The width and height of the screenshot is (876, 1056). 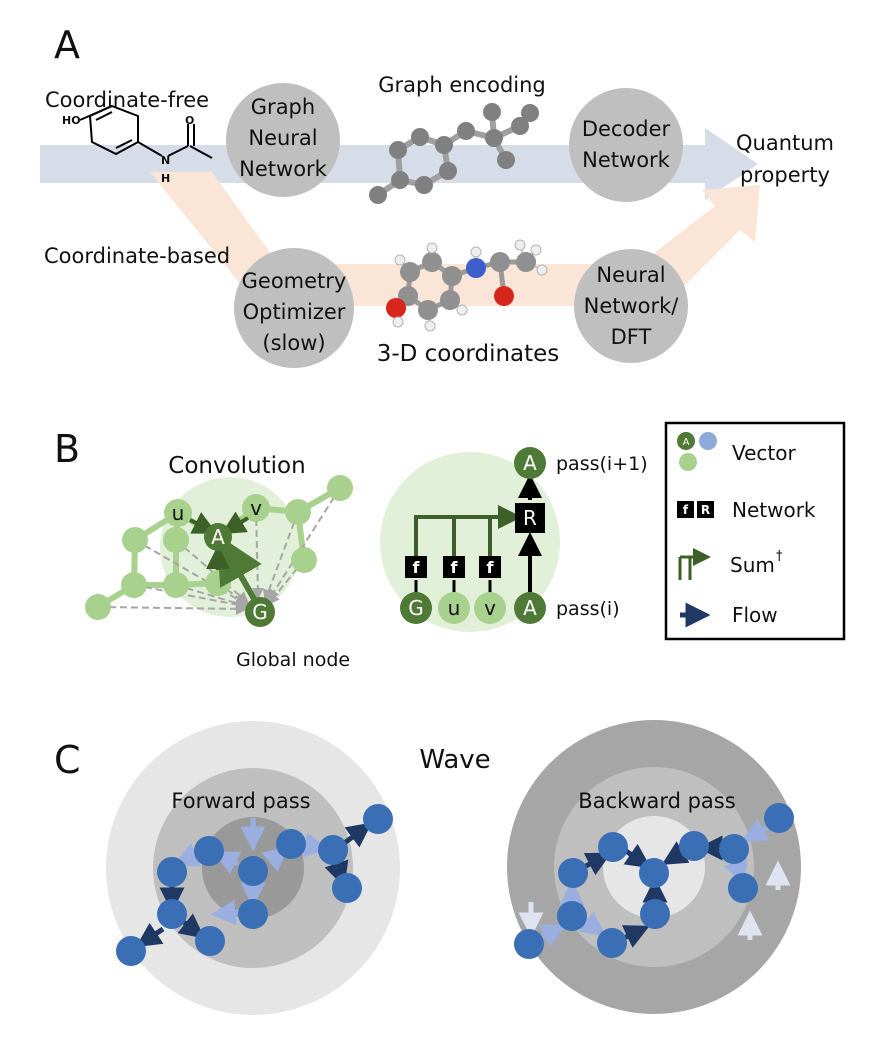 What do you see at coordinates (694, 564) in the screenshot?
I see `legend-sum-icon` at bounding box center [694, 564].